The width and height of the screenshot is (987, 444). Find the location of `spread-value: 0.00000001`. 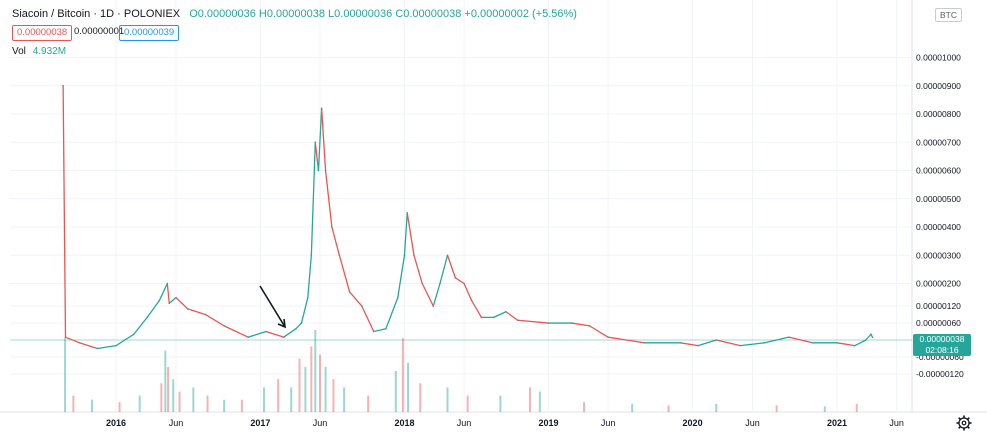

spread-value: 0.00000001 is located at coordinates (99, 31).